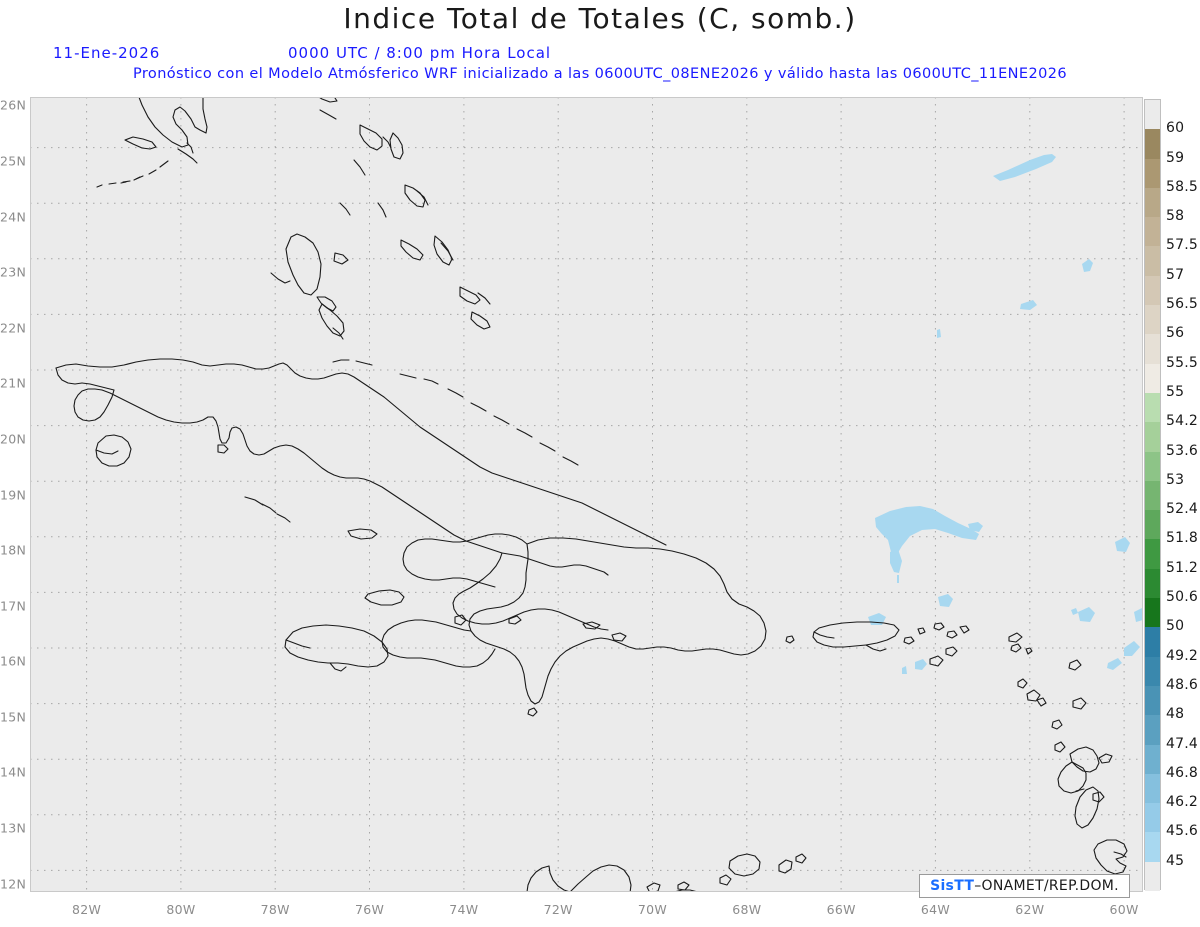  Describe the element at coordinates (652, 909) in the screenshot. I see `x-axis-tick-label: 70W` at that location.